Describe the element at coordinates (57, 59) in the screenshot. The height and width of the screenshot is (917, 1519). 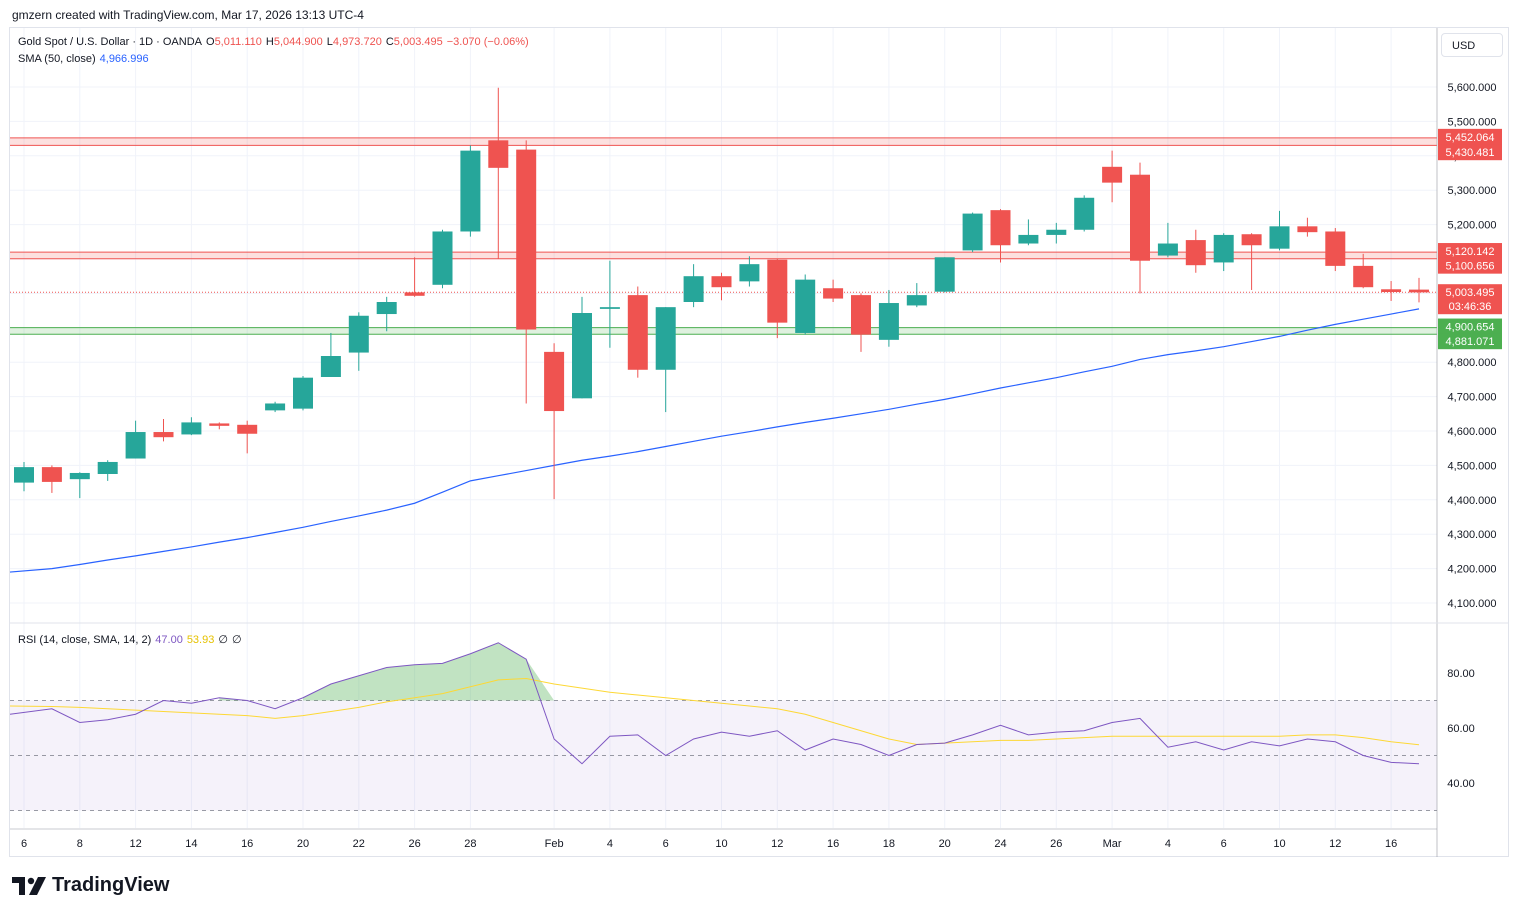
I see `sma-label: SMA (50, close)` at that location.